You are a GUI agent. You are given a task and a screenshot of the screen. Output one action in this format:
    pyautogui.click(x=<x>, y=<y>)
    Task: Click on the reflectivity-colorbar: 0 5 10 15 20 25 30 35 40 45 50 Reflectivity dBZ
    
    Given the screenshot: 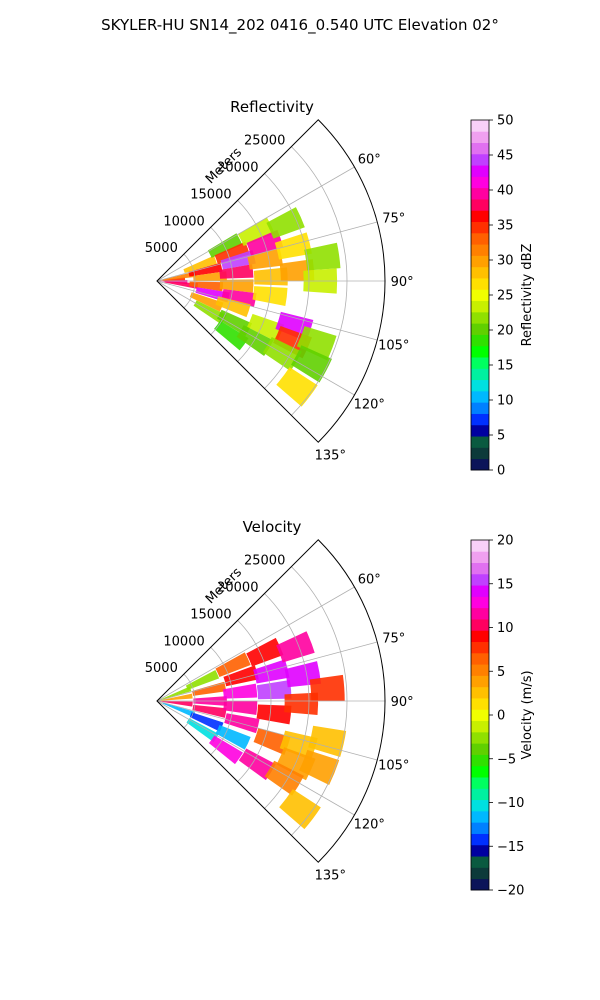 What is the action you would take?
    pyautogui.click(x=502, y=296)
    